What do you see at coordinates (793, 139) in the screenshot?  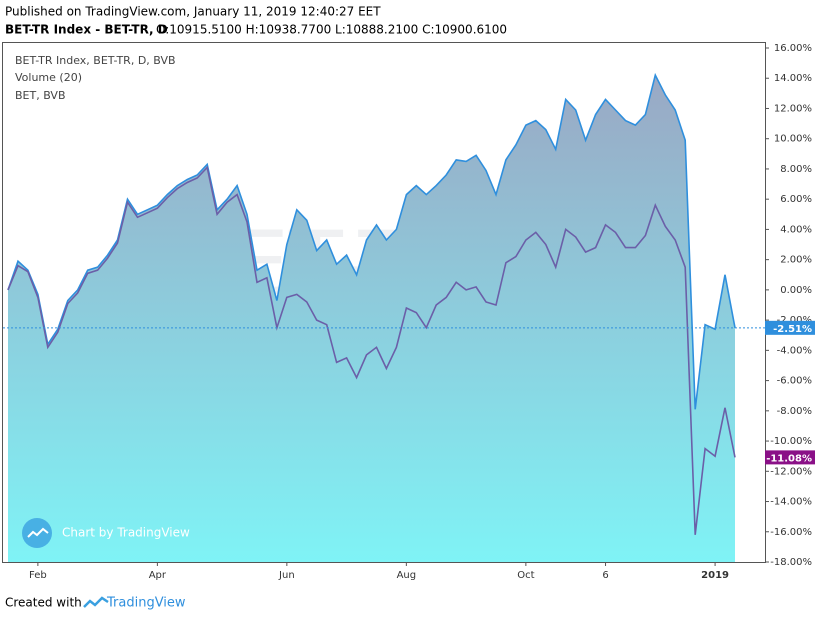 I see `y-tick-label: 10.00%` at bounding box center [793, 139].